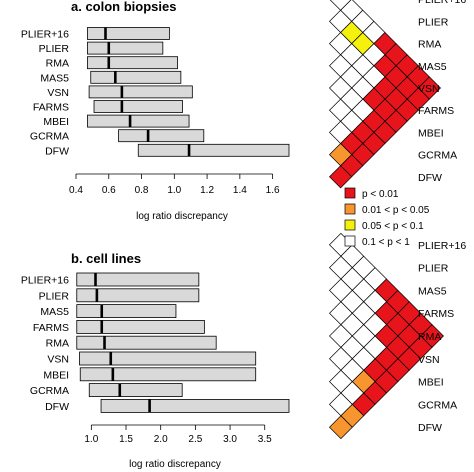 The image size is (474, 472). What do you see at coordinates (123, 7) in the screenshot?
I see `panel-title: a. colon biopsies` at bounding box center [123, 7].